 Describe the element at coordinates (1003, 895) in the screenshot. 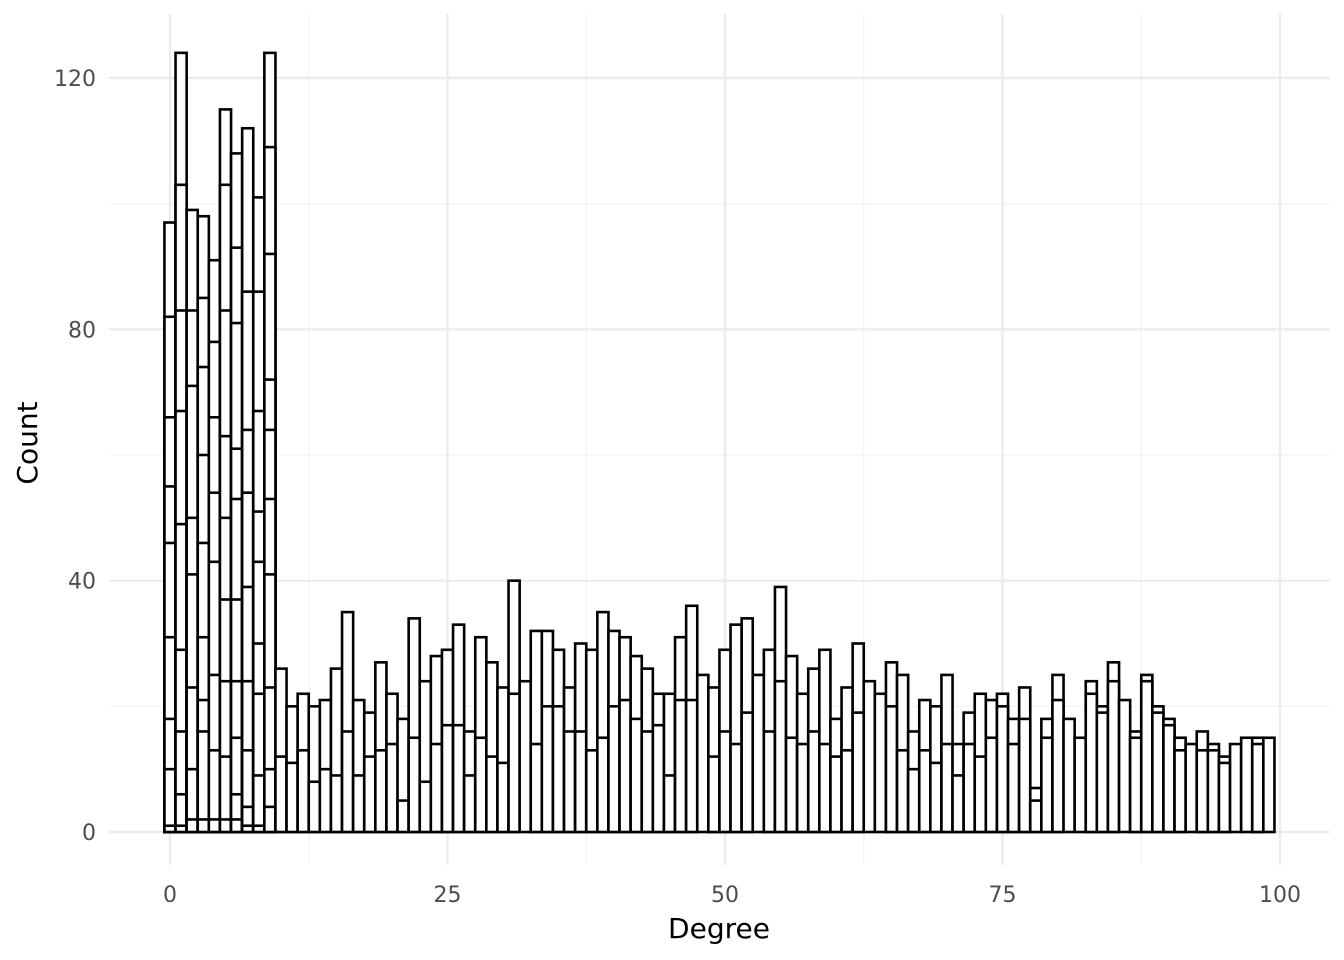

I see `x-tick-label: 75` at that location.